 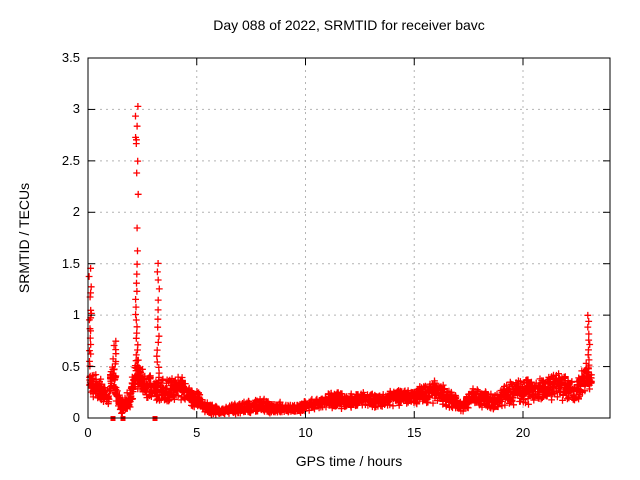 What do you see at coordinates (414, 432) in the screenshot?
I see `x-tick-label: 15` at bounding box center [414, 432].